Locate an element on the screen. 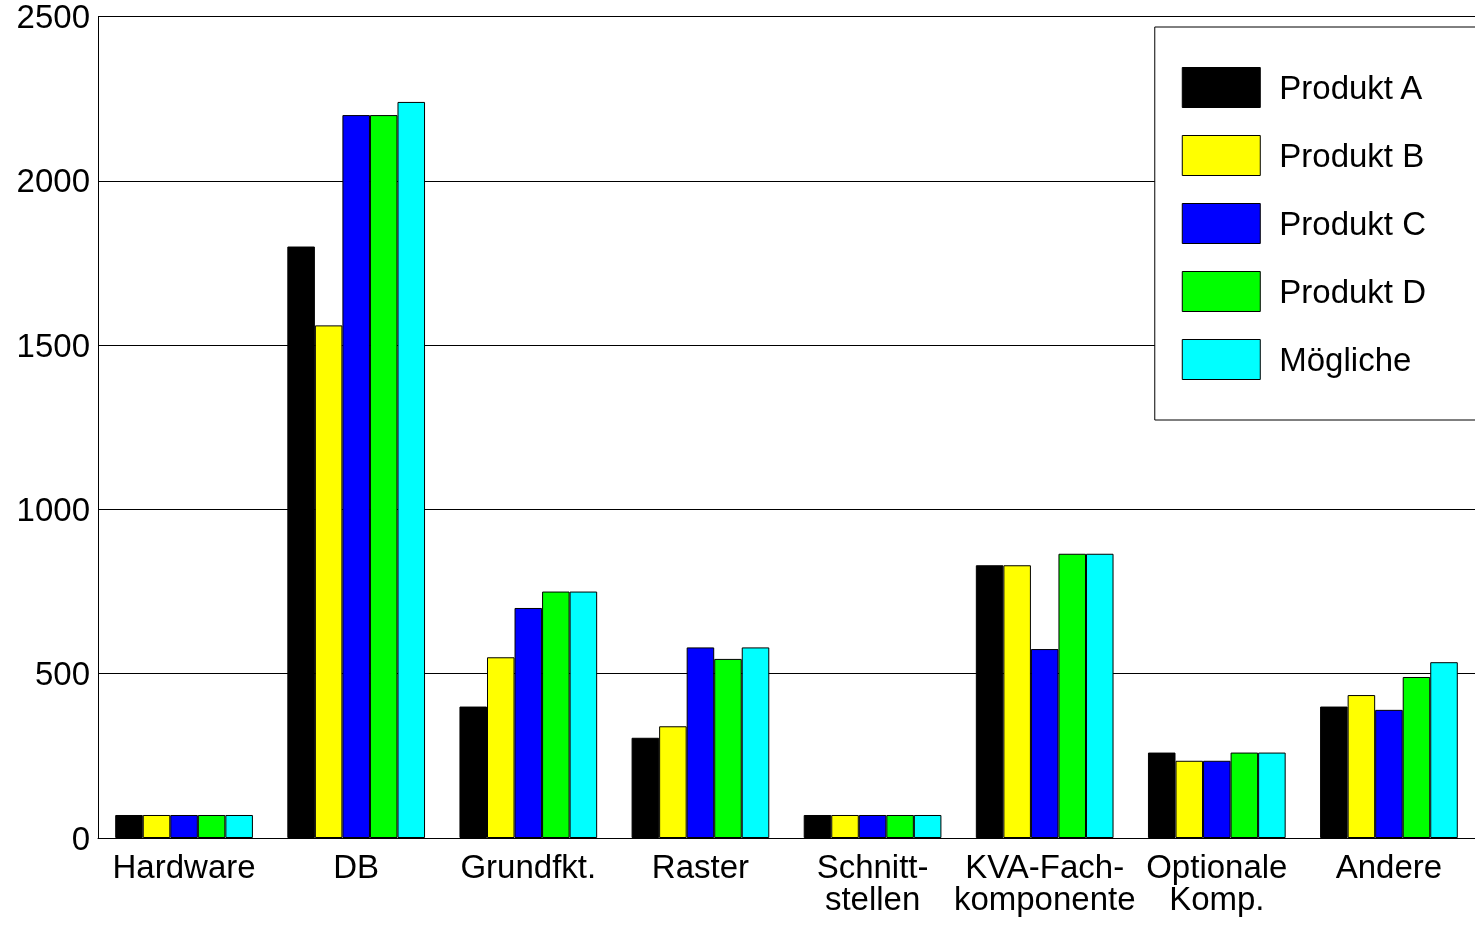 This screenshot has height=935, width=1475. x-tick-label: Schnitt- stellen is located at coordinates (872, 882).